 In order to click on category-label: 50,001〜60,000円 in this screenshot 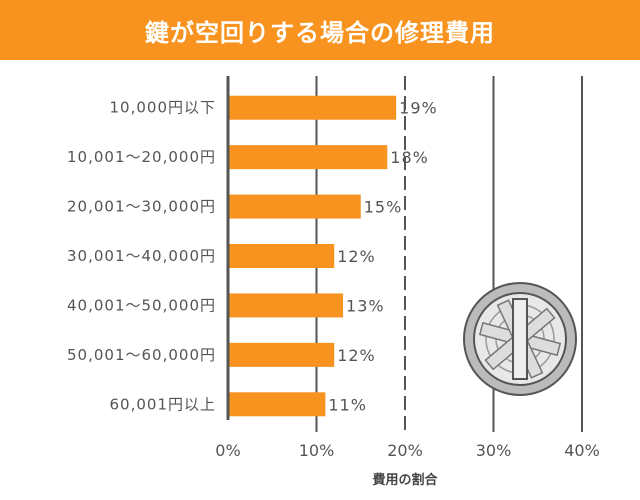, I will do `click(141, 355)`.